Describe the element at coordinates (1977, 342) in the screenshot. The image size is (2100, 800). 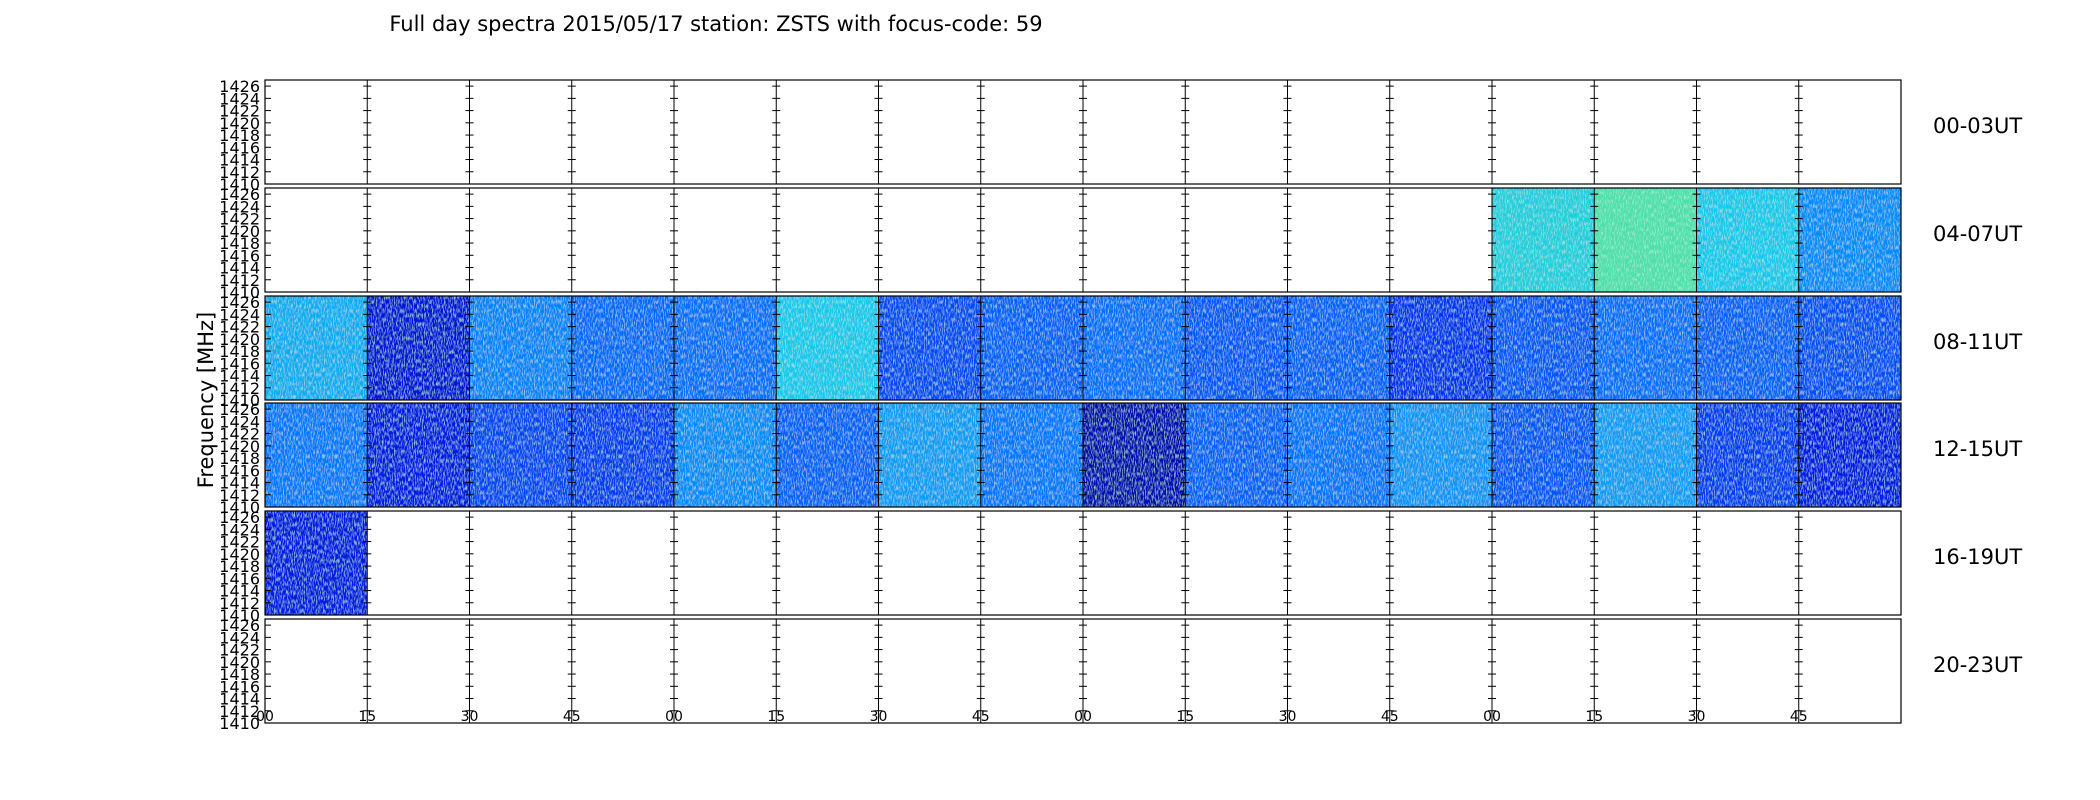
I see `row-label: 08-11UT` at that location.